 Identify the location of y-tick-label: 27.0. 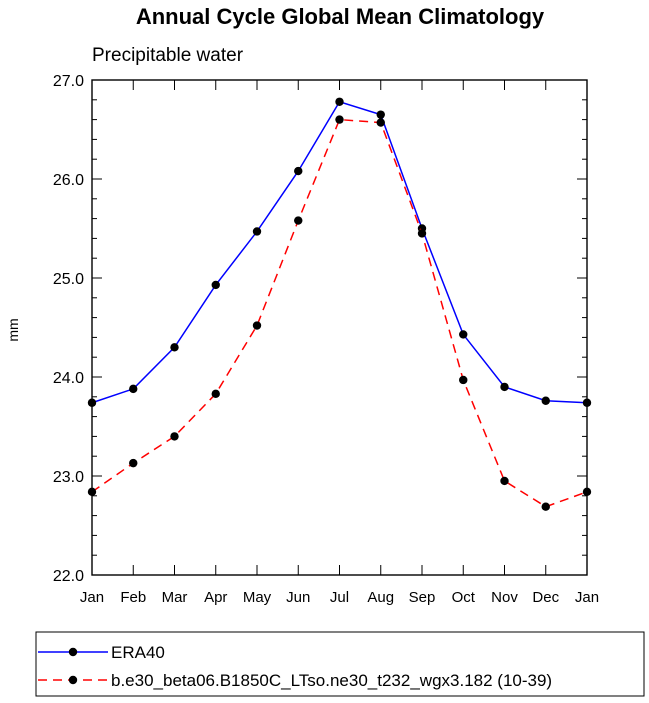
(68, 81).